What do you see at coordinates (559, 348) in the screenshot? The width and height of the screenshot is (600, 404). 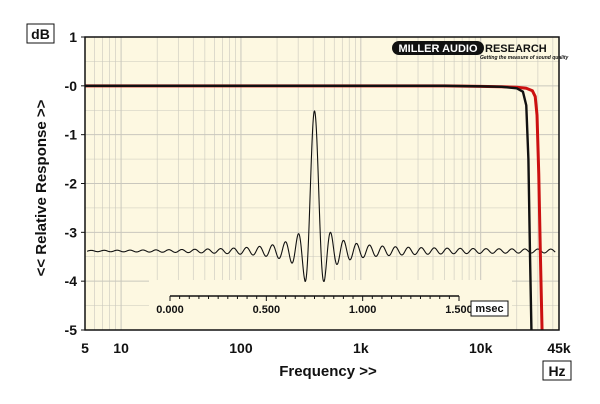 I see `x-tick-label: 45k` at bounding box center [559, 348].